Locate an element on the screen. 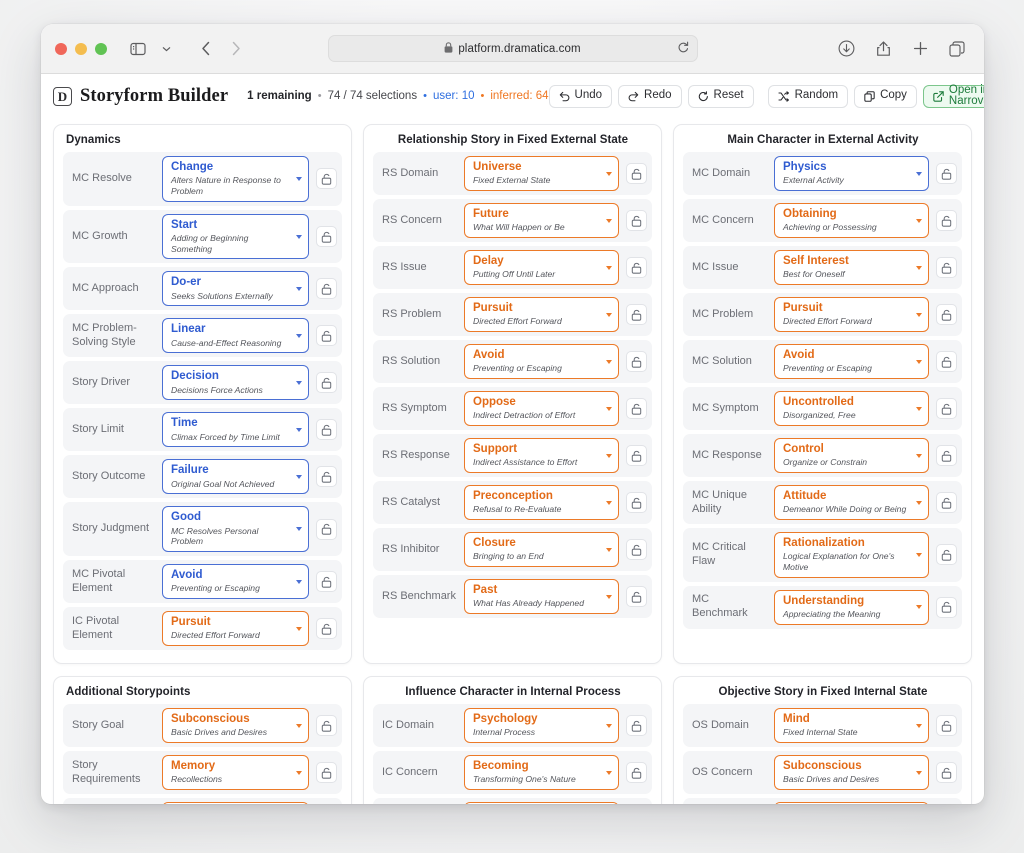 This screenshot has height=853, width=1024. lock-open-icon-button-mc-domain is located at coordinates (946, 173).